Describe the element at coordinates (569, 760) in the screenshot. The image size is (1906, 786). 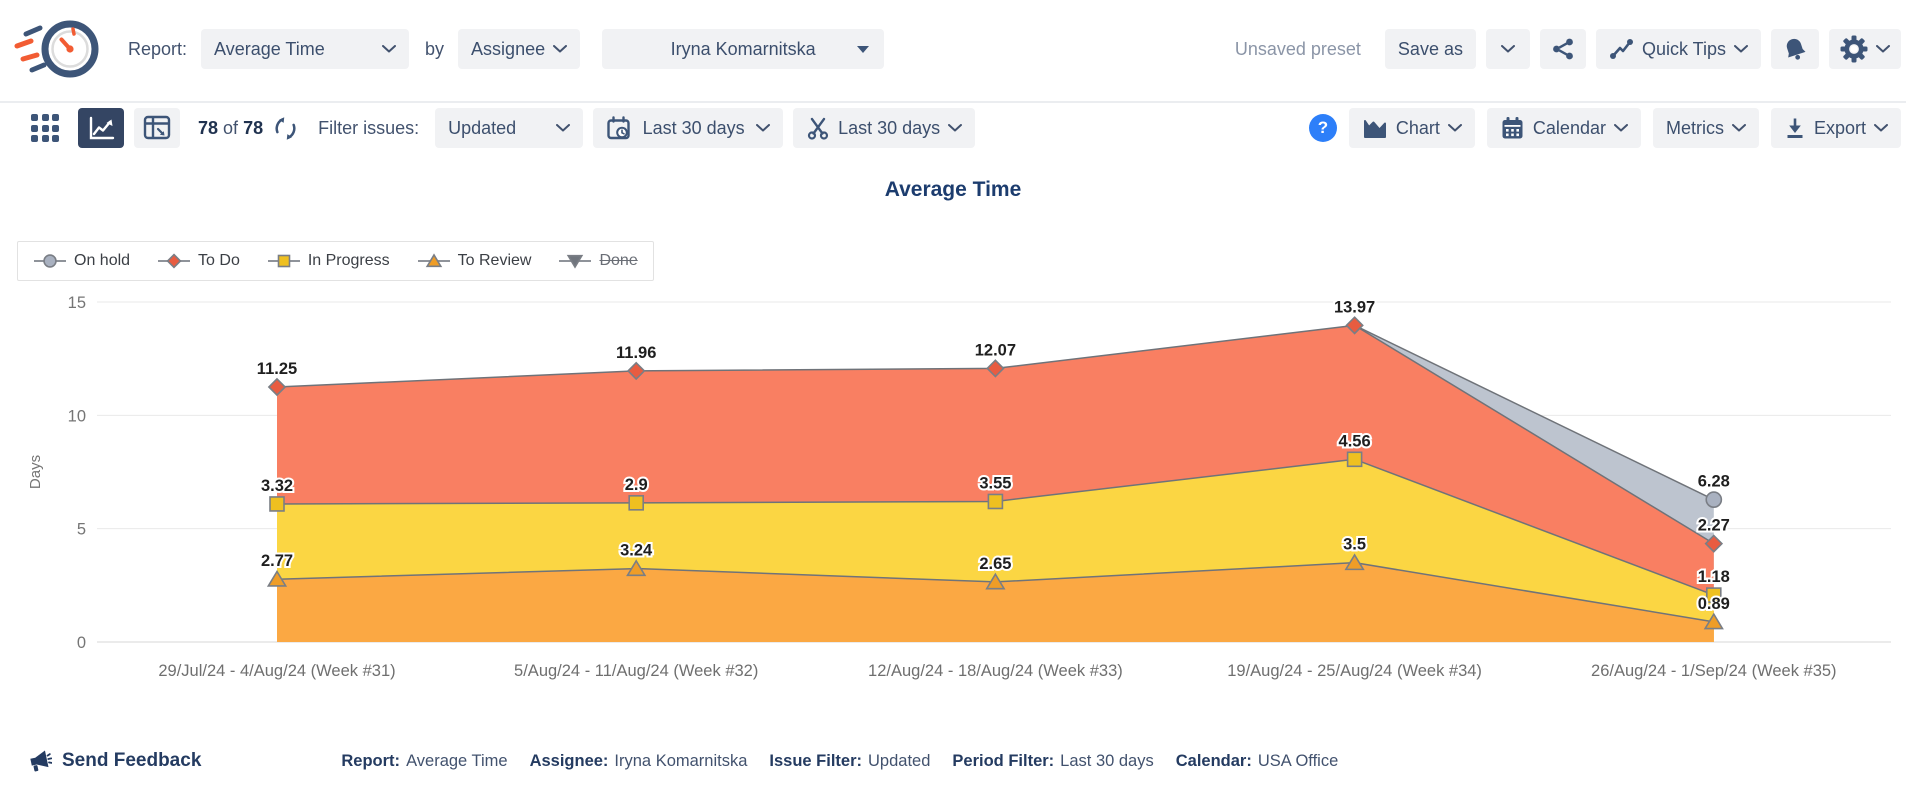
I see `footer-item-label: Assignee:` at that location.